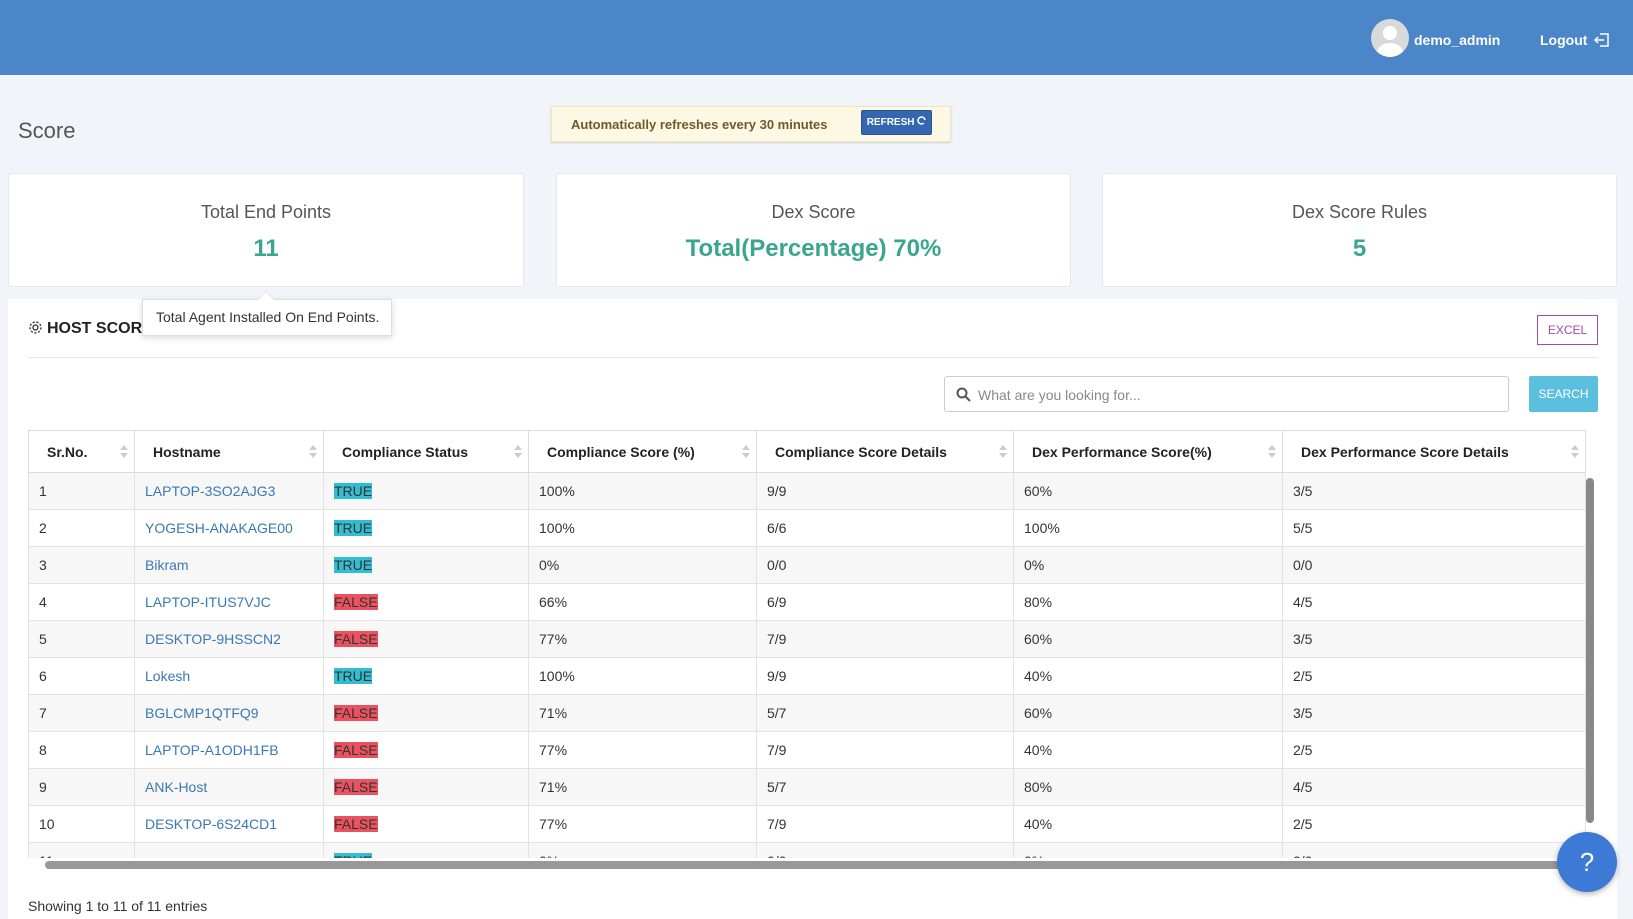  Describe the element at coordinates (211, 824) in the screenshot. I see `hostname-link: DESKTOP-6S24CD1` at that location.